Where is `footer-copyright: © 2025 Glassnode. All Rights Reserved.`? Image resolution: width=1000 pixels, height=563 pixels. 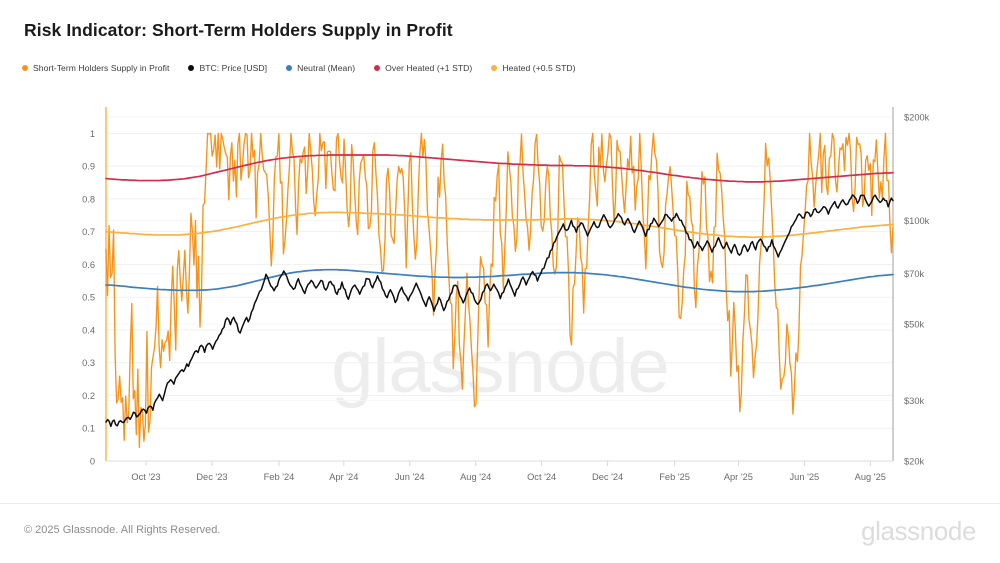
footer-copyright: © 2025 Glassnode. All Rights Reserved. is located at coordinates (122, 530).